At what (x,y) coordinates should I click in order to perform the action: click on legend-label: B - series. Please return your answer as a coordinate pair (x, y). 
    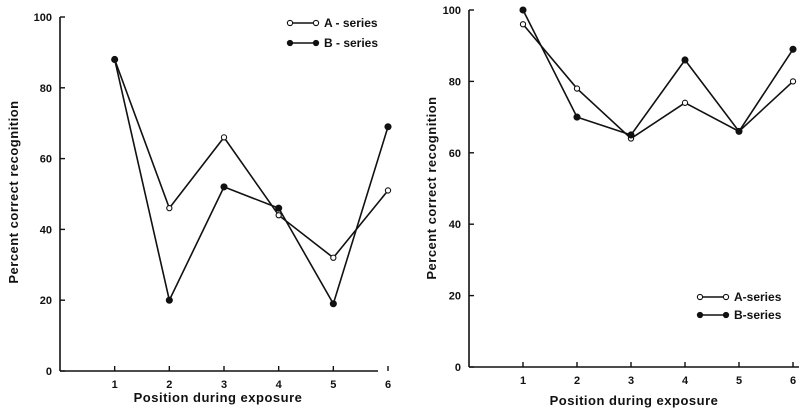
    Looking at the image, I should click on (351, 43).